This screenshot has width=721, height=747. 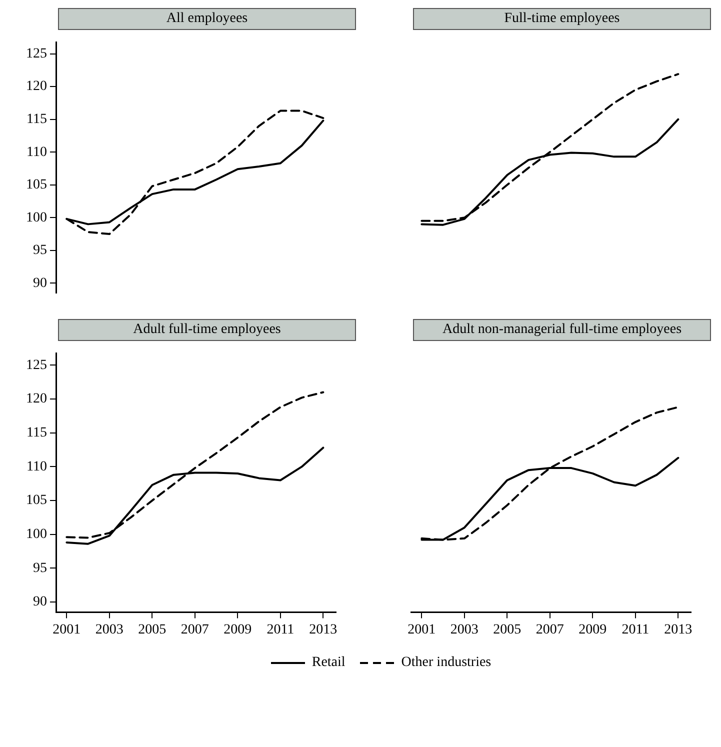 What do you see at coordinates (562, 330) in the screenshot?
I see `chart-title: Adult non-managerial full-time employees` at bounding box center [562, 330].